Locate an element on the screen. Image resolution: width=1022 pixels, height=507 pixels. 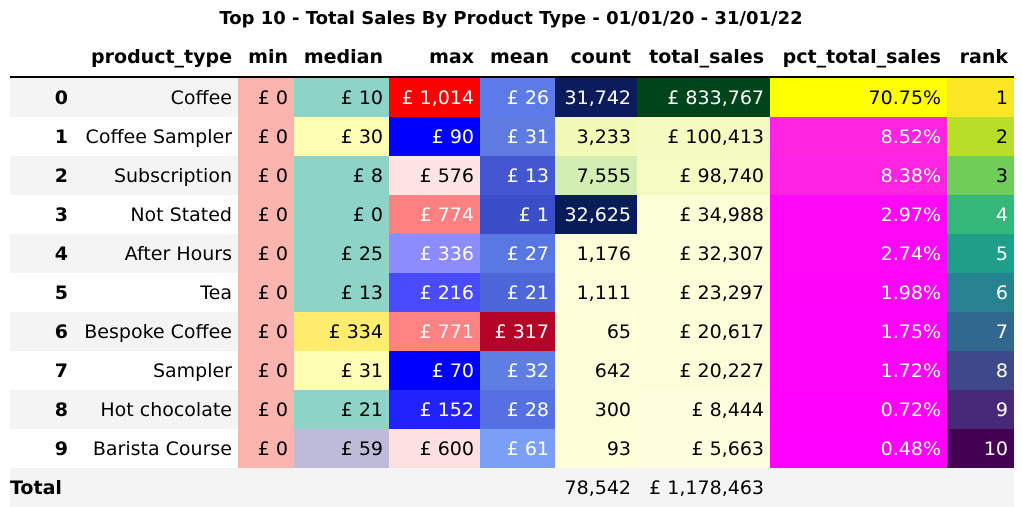
col-header-product-type: product_type is located at coordinates (156, 58).